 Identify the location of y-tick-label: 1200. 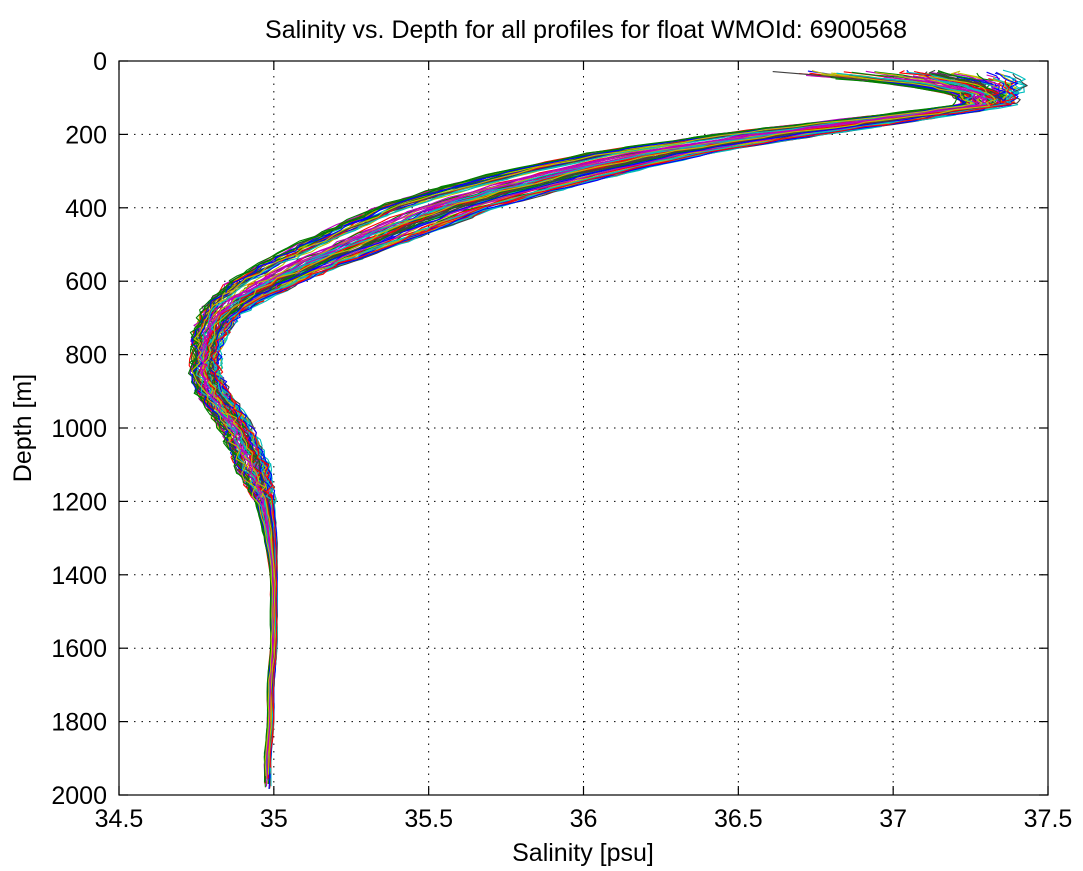
(79, 502).